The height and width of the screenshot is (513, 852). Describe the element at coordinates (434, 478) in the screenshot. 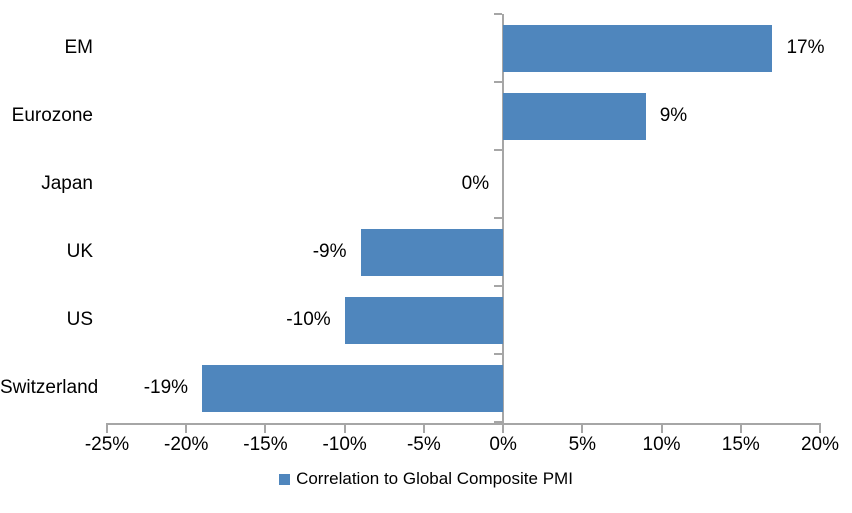

I see `legend-label: Correlation to Global Composite PMI` at that location.